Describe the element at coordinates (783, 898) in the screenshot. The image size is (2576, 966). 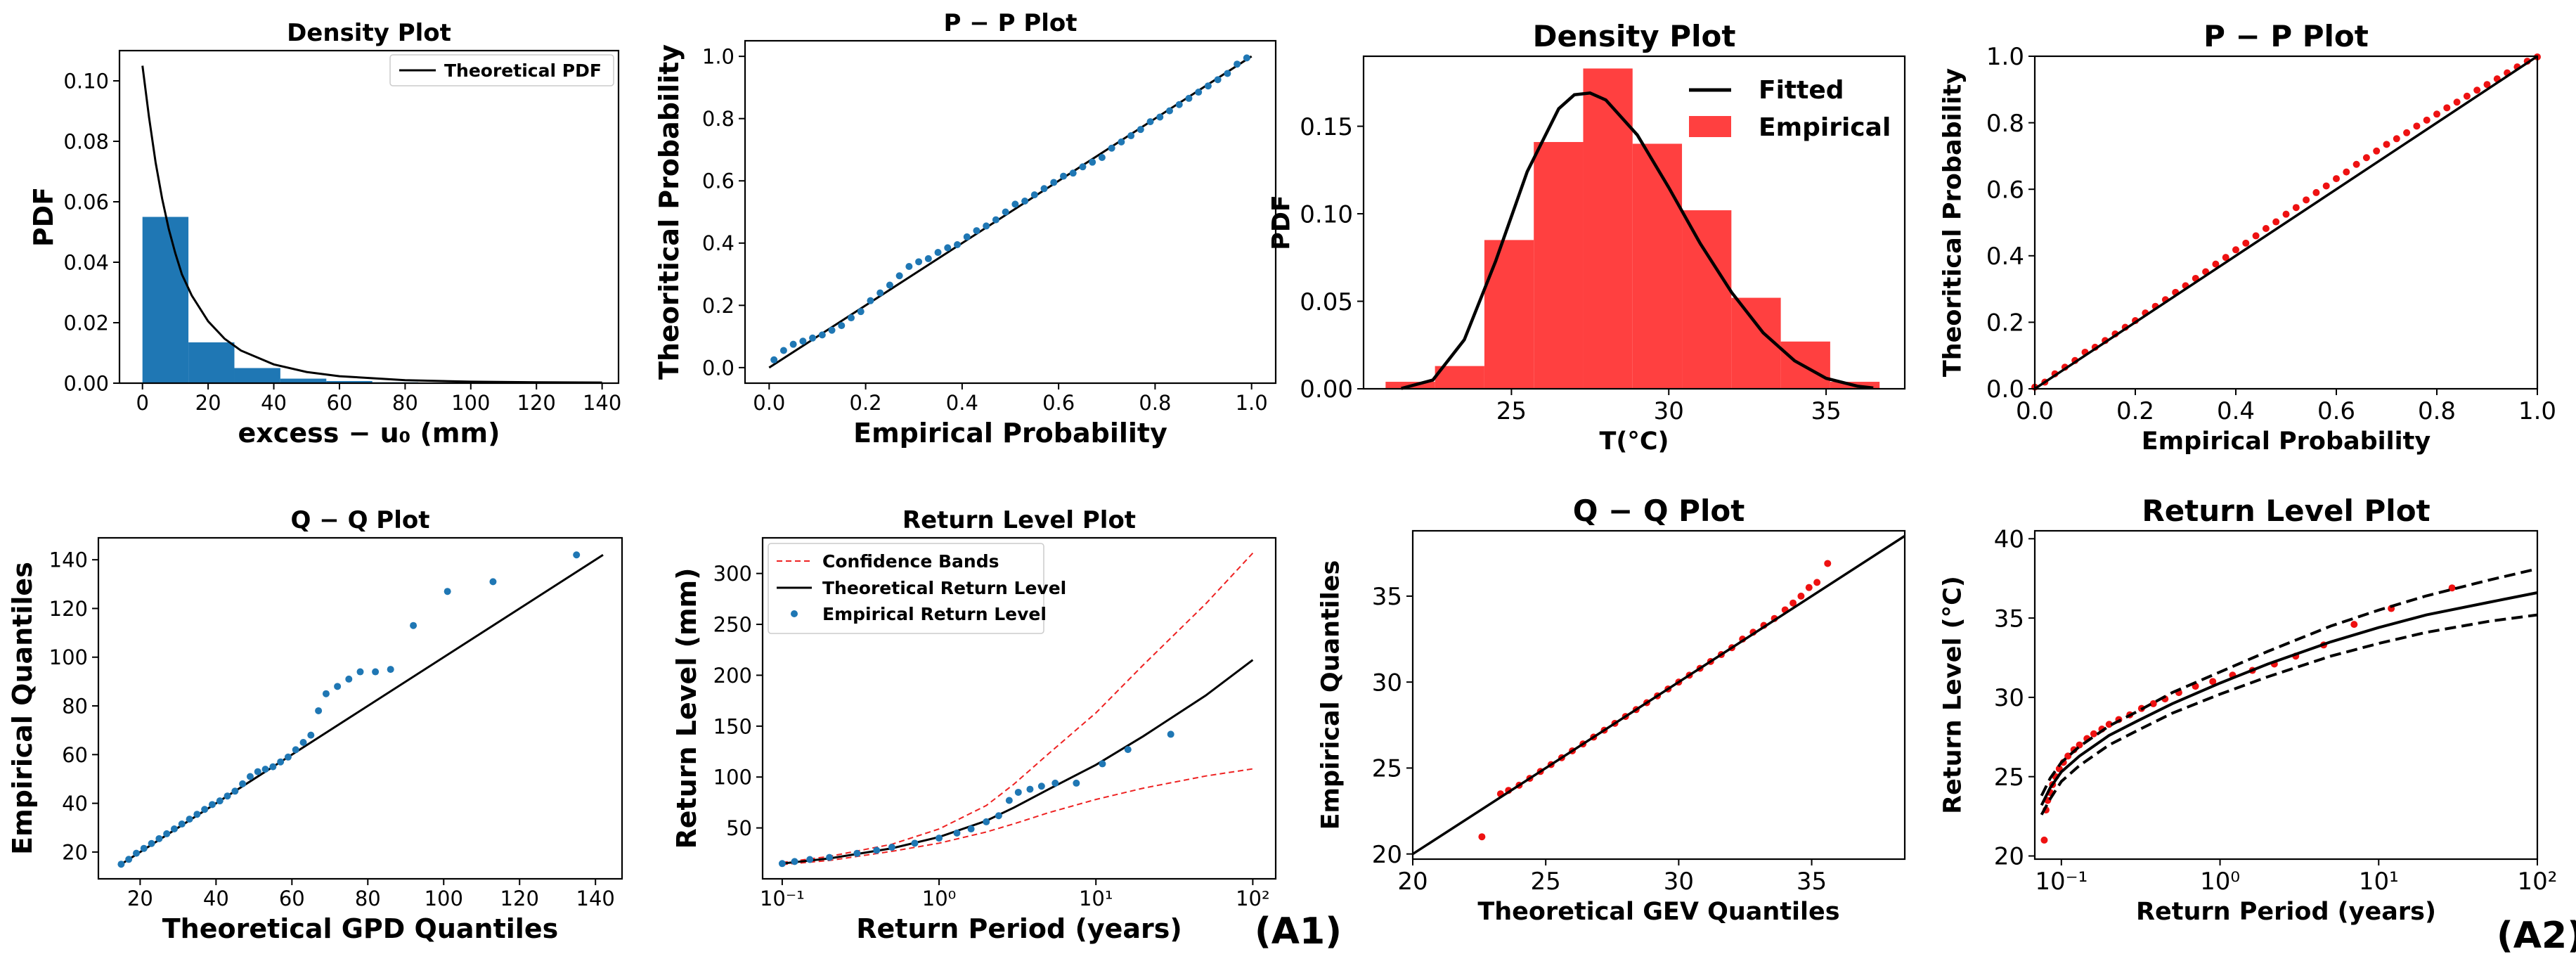
I see `a1-return-xtick-label: 10⁻¹` at that location.